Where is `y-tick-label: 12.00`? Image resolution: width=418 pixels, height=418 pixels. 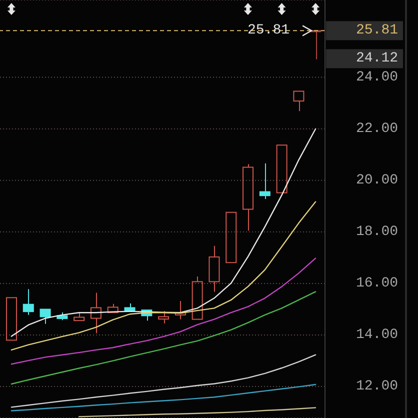 y-tick-label: 12.00 is located at coordinates (377, 386).